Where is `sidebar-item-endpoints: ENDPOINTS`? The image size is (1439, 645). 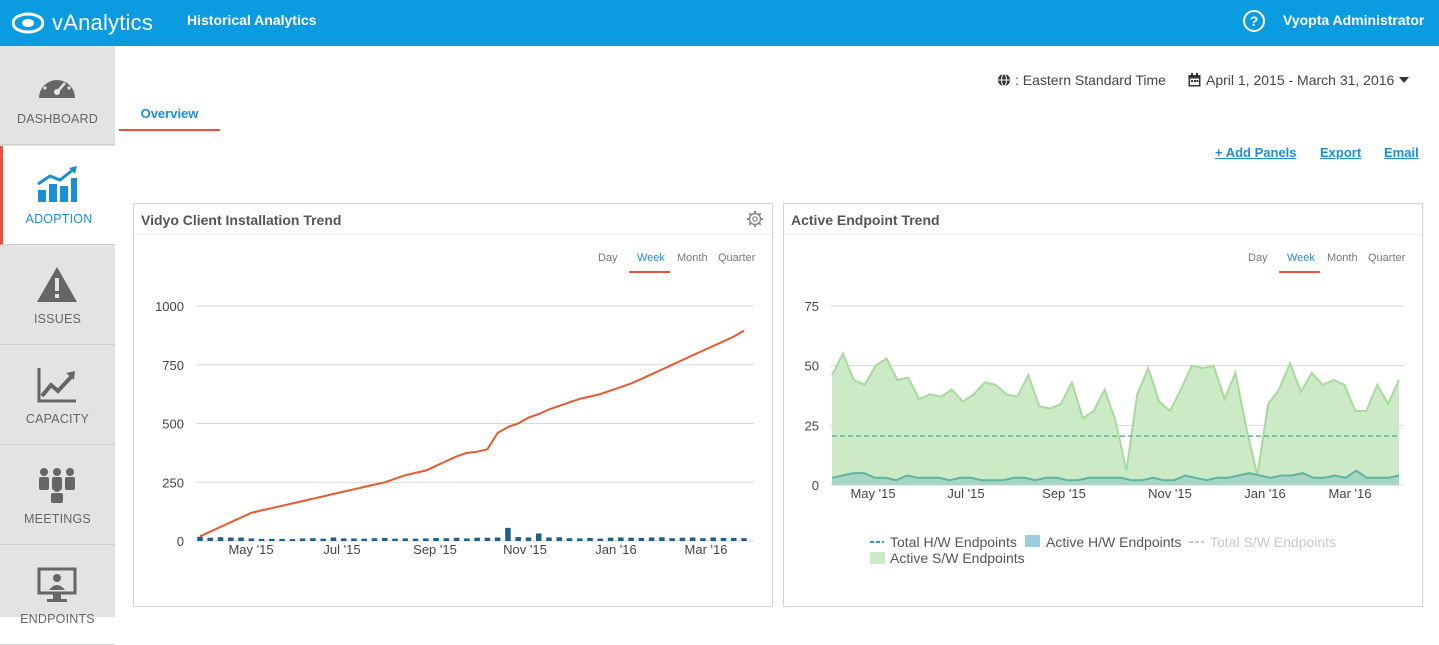
sidebar-item-endpoints: ENDPOINTS is located at coordinates (57, 595).